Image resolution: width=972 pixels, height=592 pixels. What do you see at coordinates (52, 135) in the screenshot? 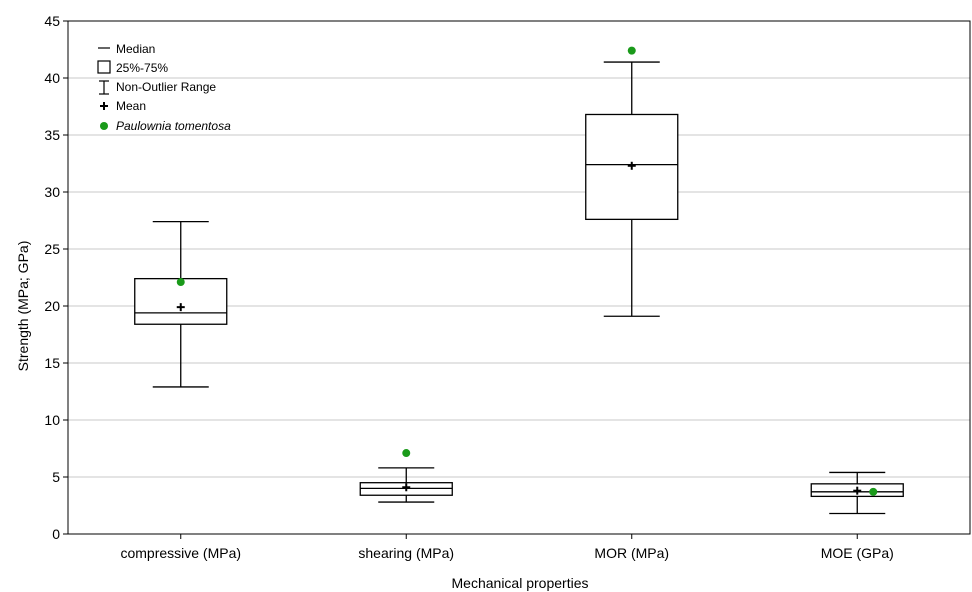
I see `y-tick-label: 35` at bounding box center [52, 135].